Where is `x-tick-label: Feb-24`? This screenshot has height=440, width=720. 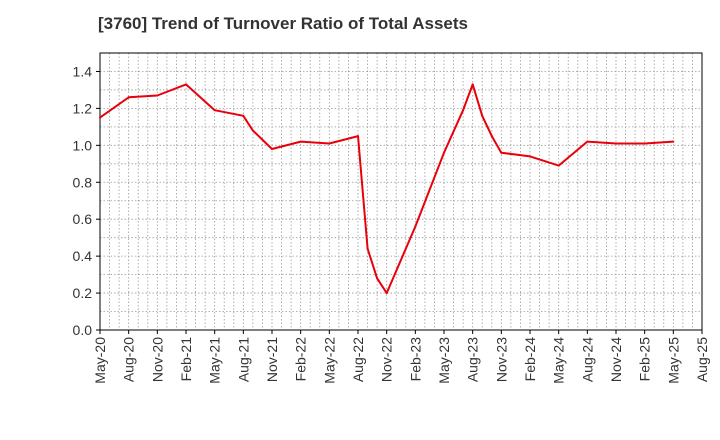
x-tick-label: Feb-24 is located at coordinates (530, 359).